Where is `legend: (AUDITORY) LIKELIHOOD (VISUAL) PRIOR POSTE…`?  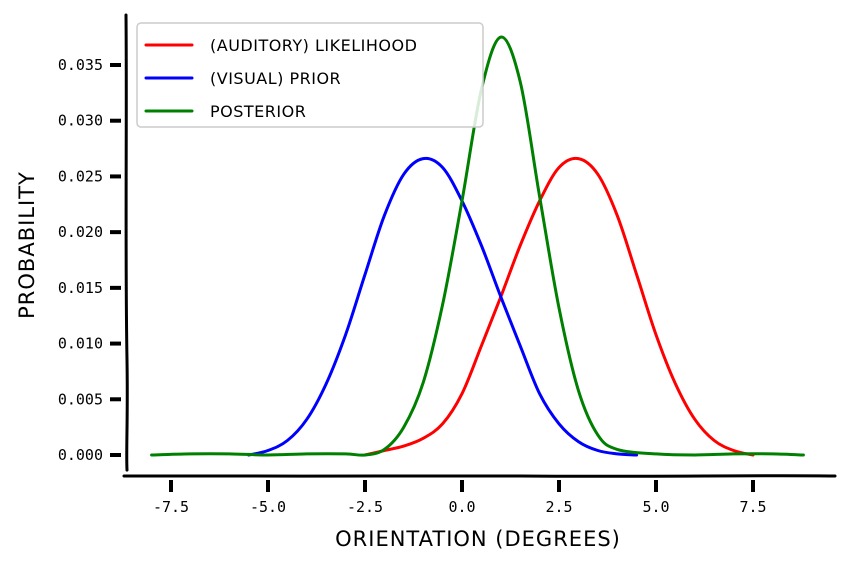 legend: (AUDITORY) LIKELIHOOD (VISUAL) PRIOR POSTE… is located at coordinates (310, 75).